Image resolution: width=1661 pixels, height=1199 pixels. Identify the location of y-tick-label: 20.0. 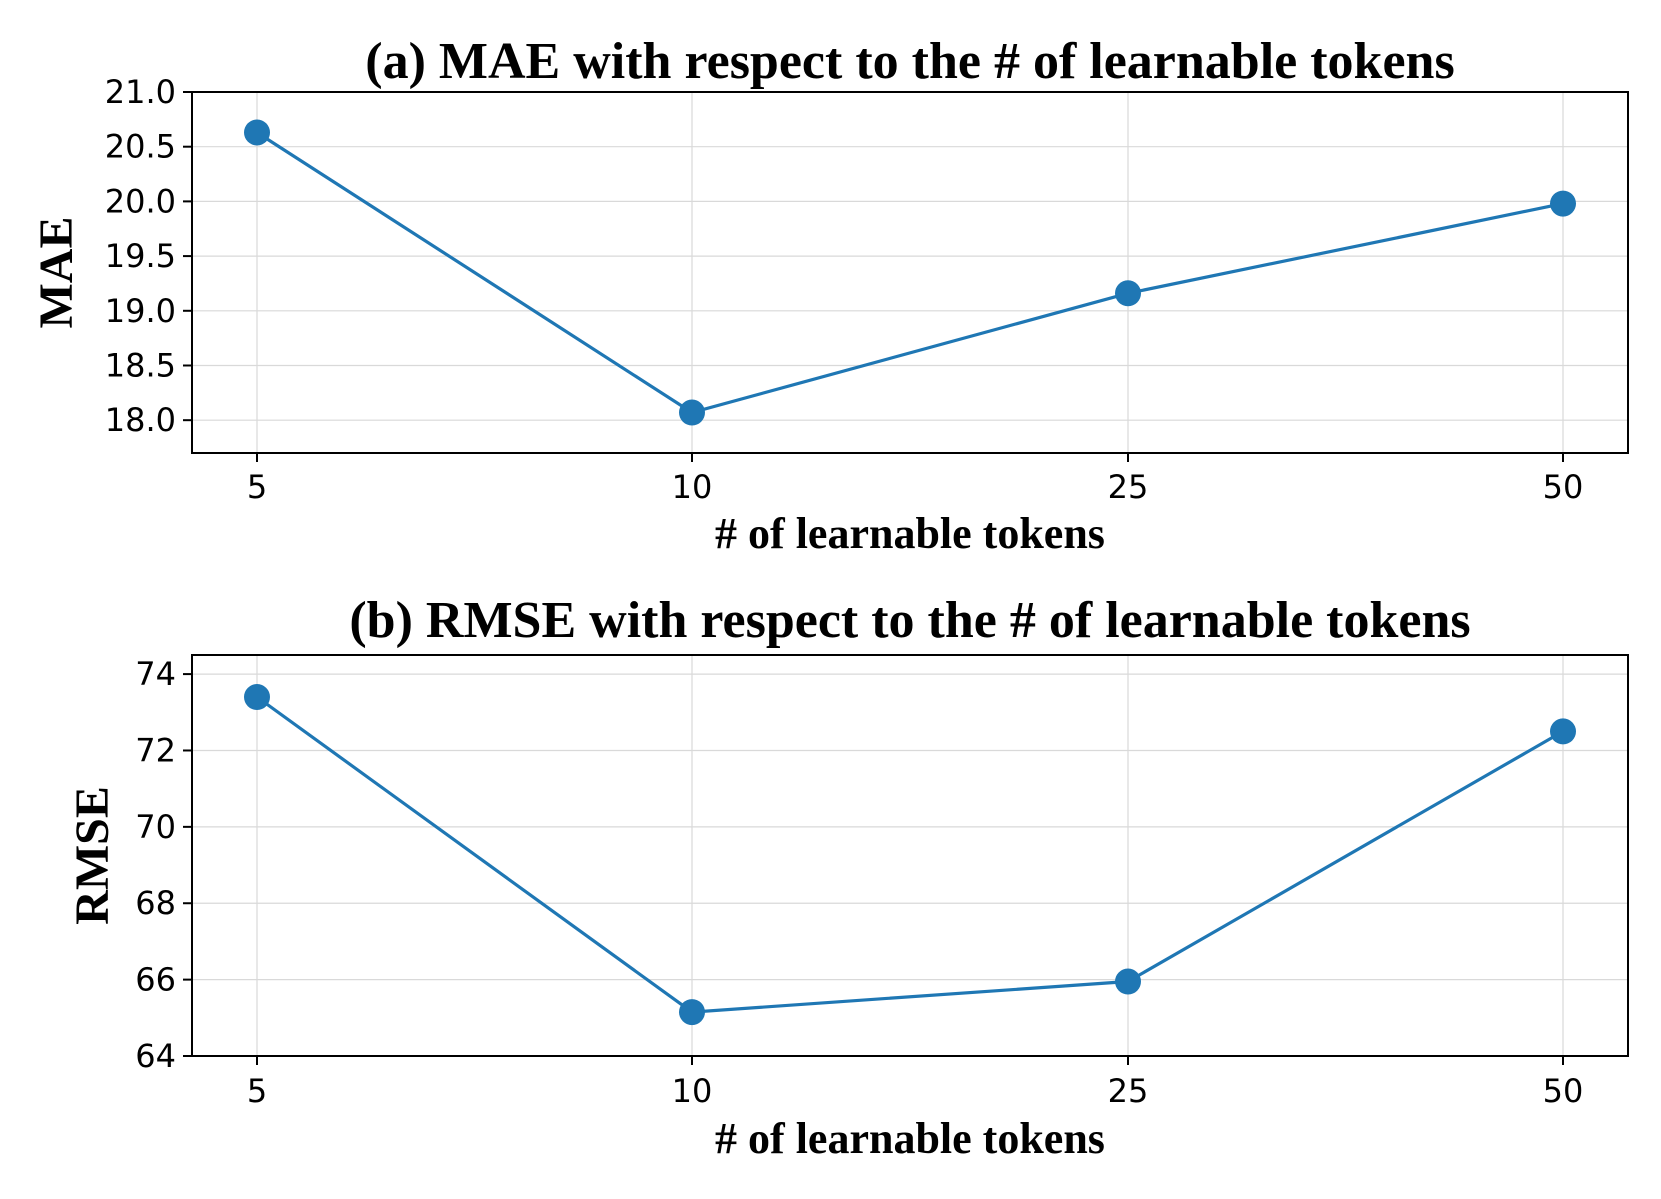
(140, 201).